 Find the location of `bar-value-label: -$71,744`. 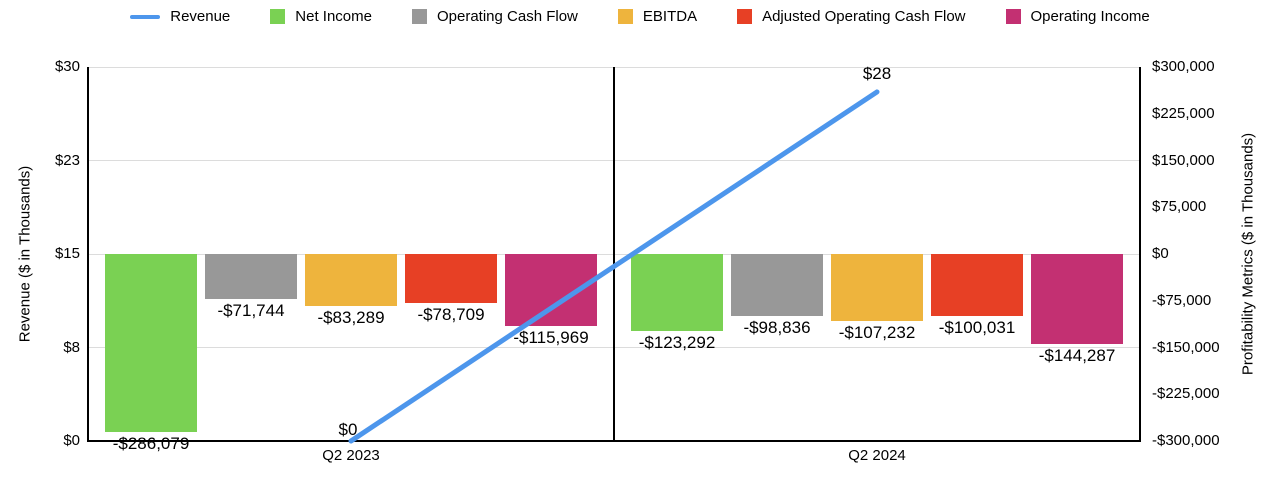

bar-value-label: -$71,744 is located at coordinates (251, 310).